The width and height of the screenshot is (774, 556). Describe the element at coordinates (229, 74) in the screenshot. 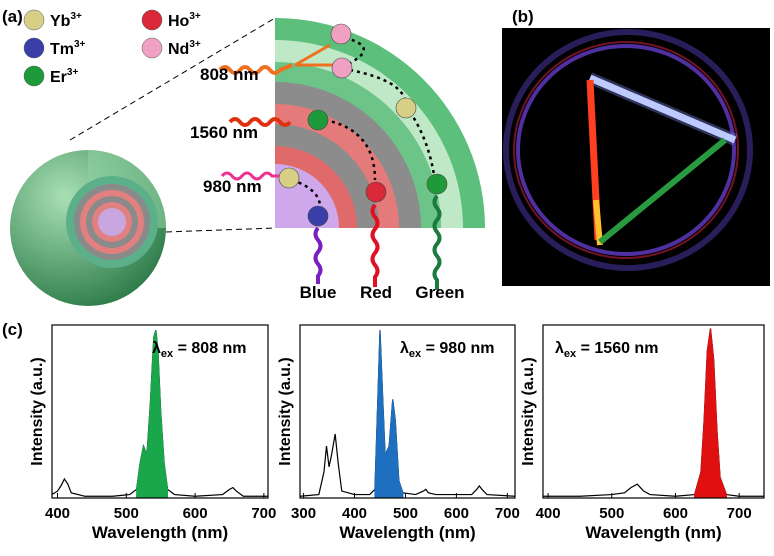

I see `excitation-label: 808 nm` at that location.